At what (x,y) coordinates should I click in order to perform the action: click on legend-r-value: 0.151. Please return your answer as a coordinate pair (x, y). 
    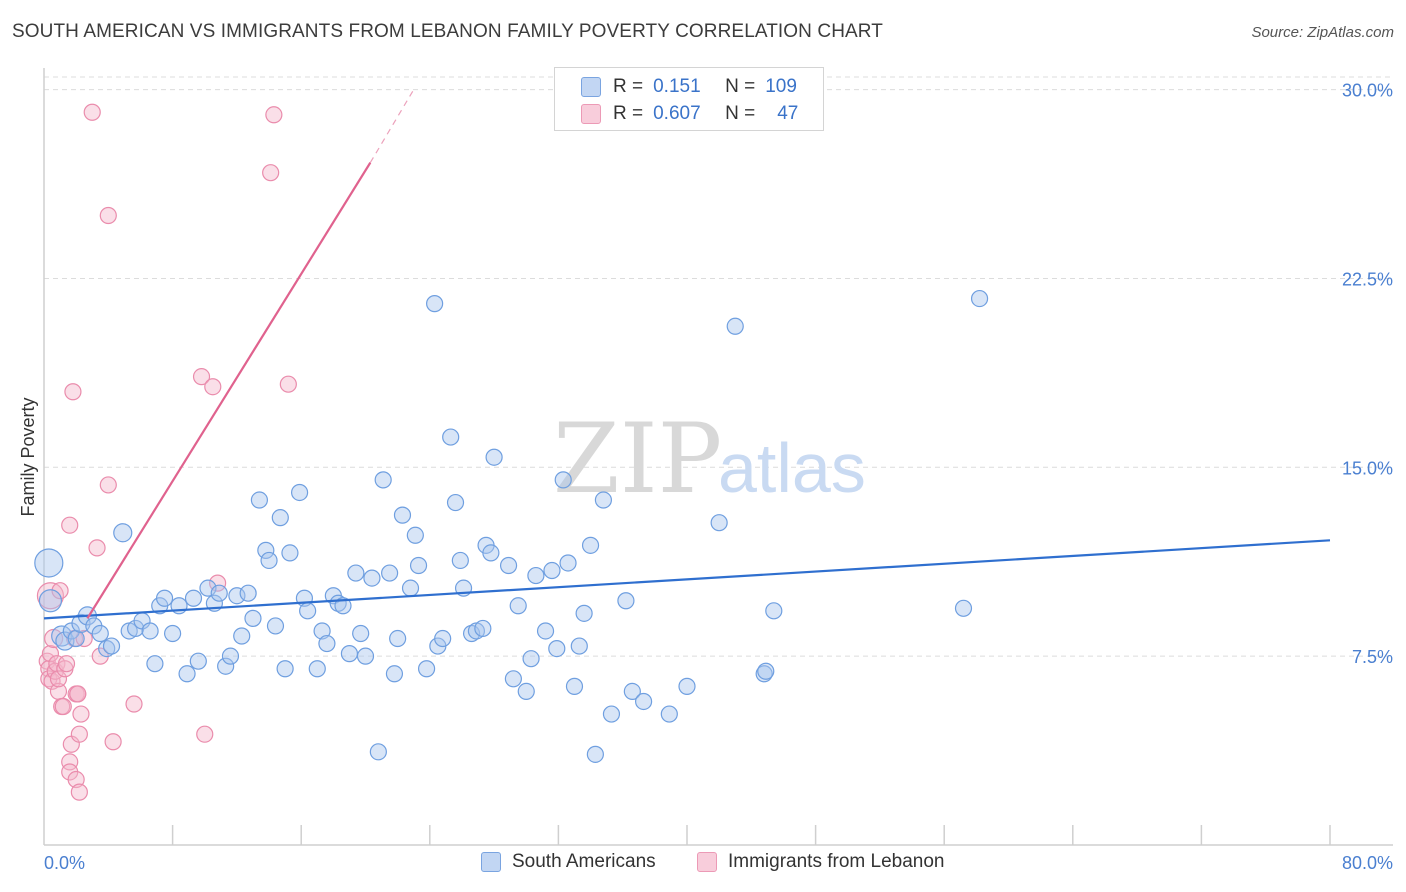
    Looking at the image, I should click on (677, 86).